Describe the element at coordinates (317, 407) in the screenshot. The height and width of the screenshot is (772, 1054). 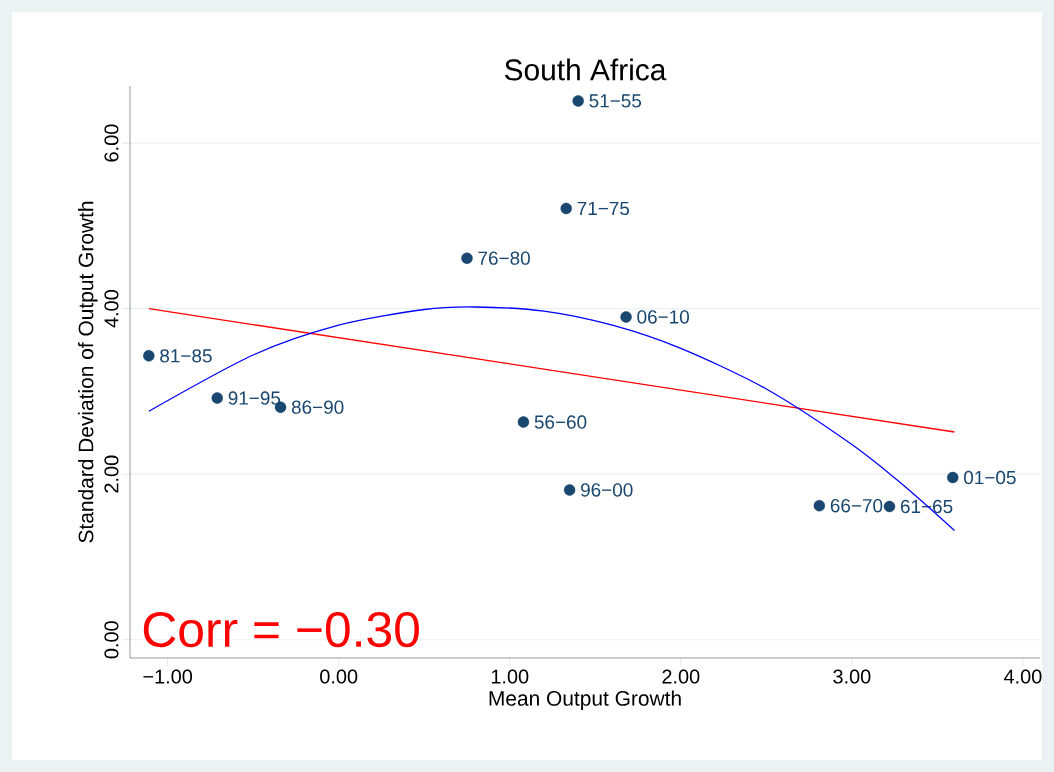
I see `data-label: 86−90` at that location.